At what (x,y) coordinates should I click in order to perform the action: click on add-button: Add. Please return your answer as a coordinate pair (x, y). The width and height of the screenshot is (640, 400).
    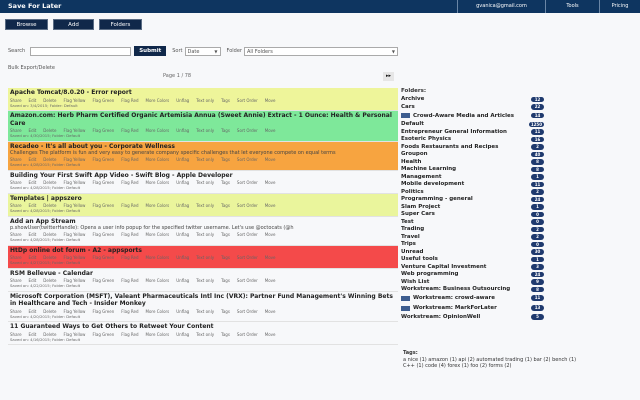
    Looking at the image, I should click on (73, 24).